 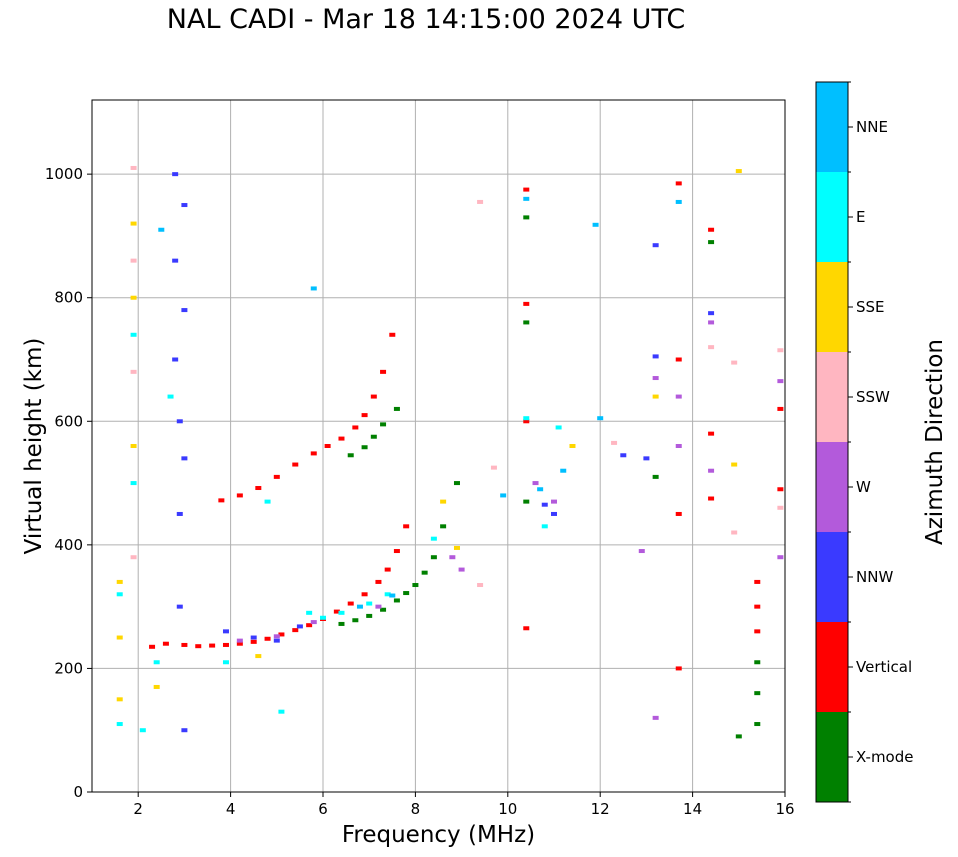 What do you see at coordinates (507, 809) in the screenshot?
I see `x-tick-label: 10` at bounding box center [507, 809].